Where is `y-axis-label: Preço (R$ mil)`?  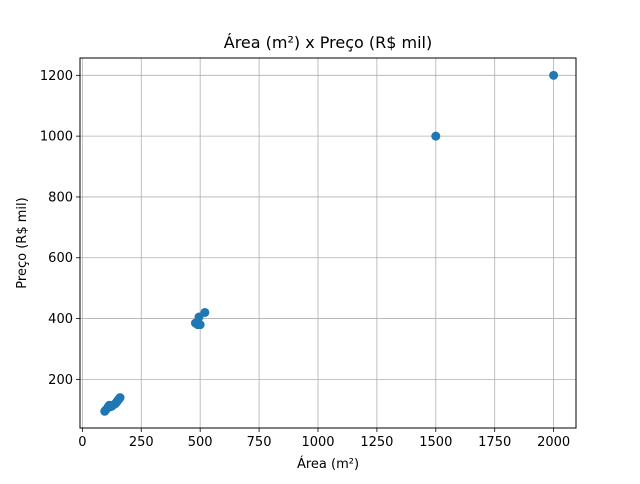 y-axis-label: Preço (R$ mil) is located at coordinates (22, 242).